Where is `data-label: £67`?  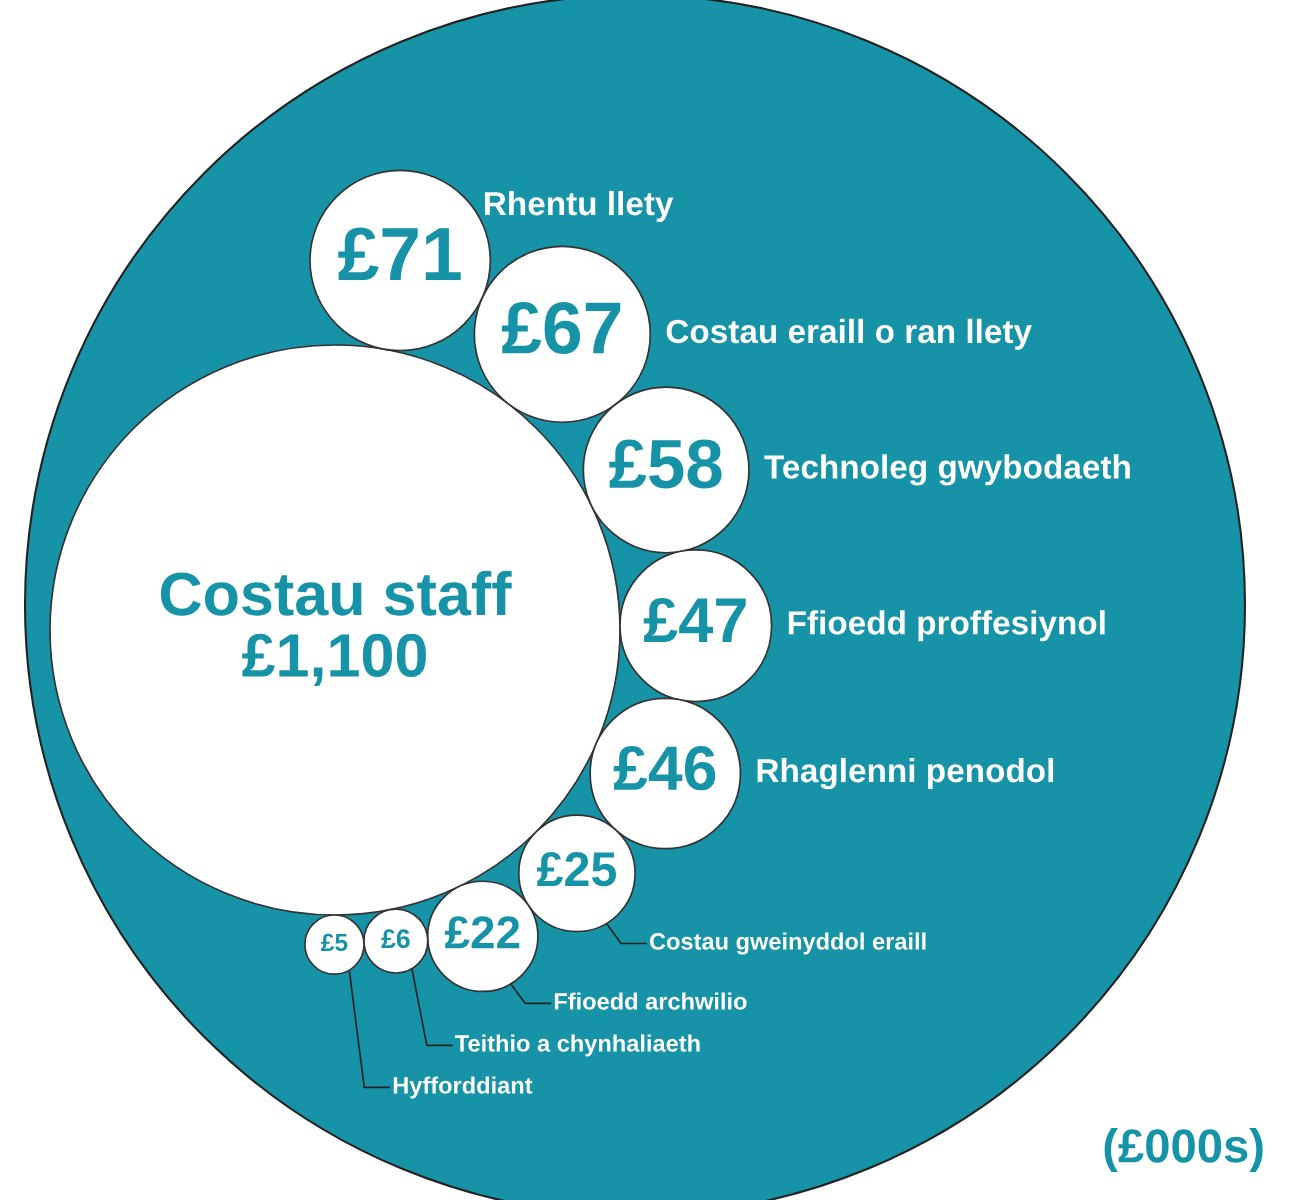
data-label: £67 is located at coordinates (561, 328).